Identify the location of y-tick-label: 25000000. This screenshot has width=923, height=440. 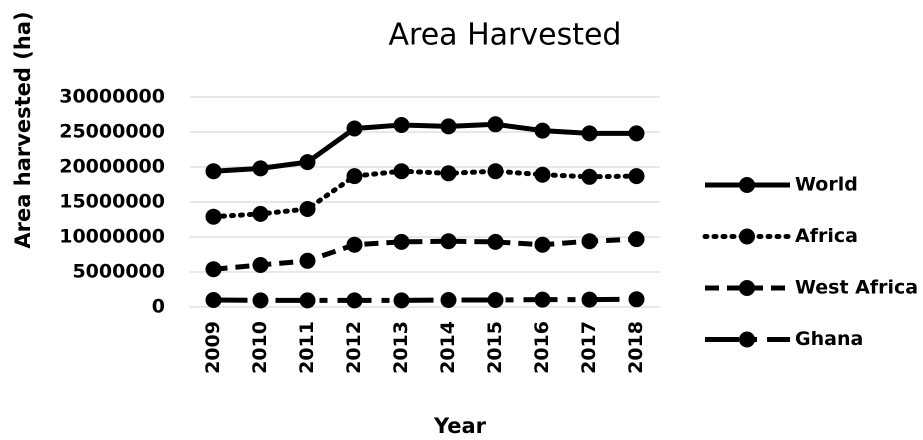
(112, 132).